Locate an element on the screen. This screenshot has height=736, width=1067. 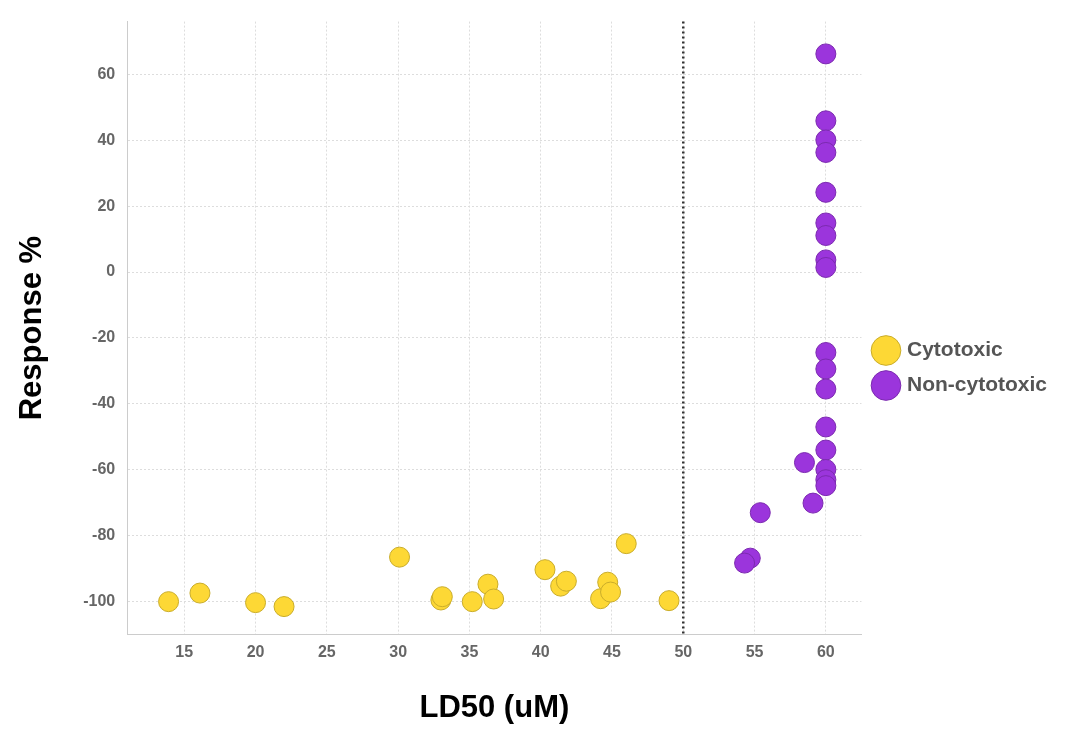
x-axis-title: LD50 (uM) is located at coordinates (494, 706).